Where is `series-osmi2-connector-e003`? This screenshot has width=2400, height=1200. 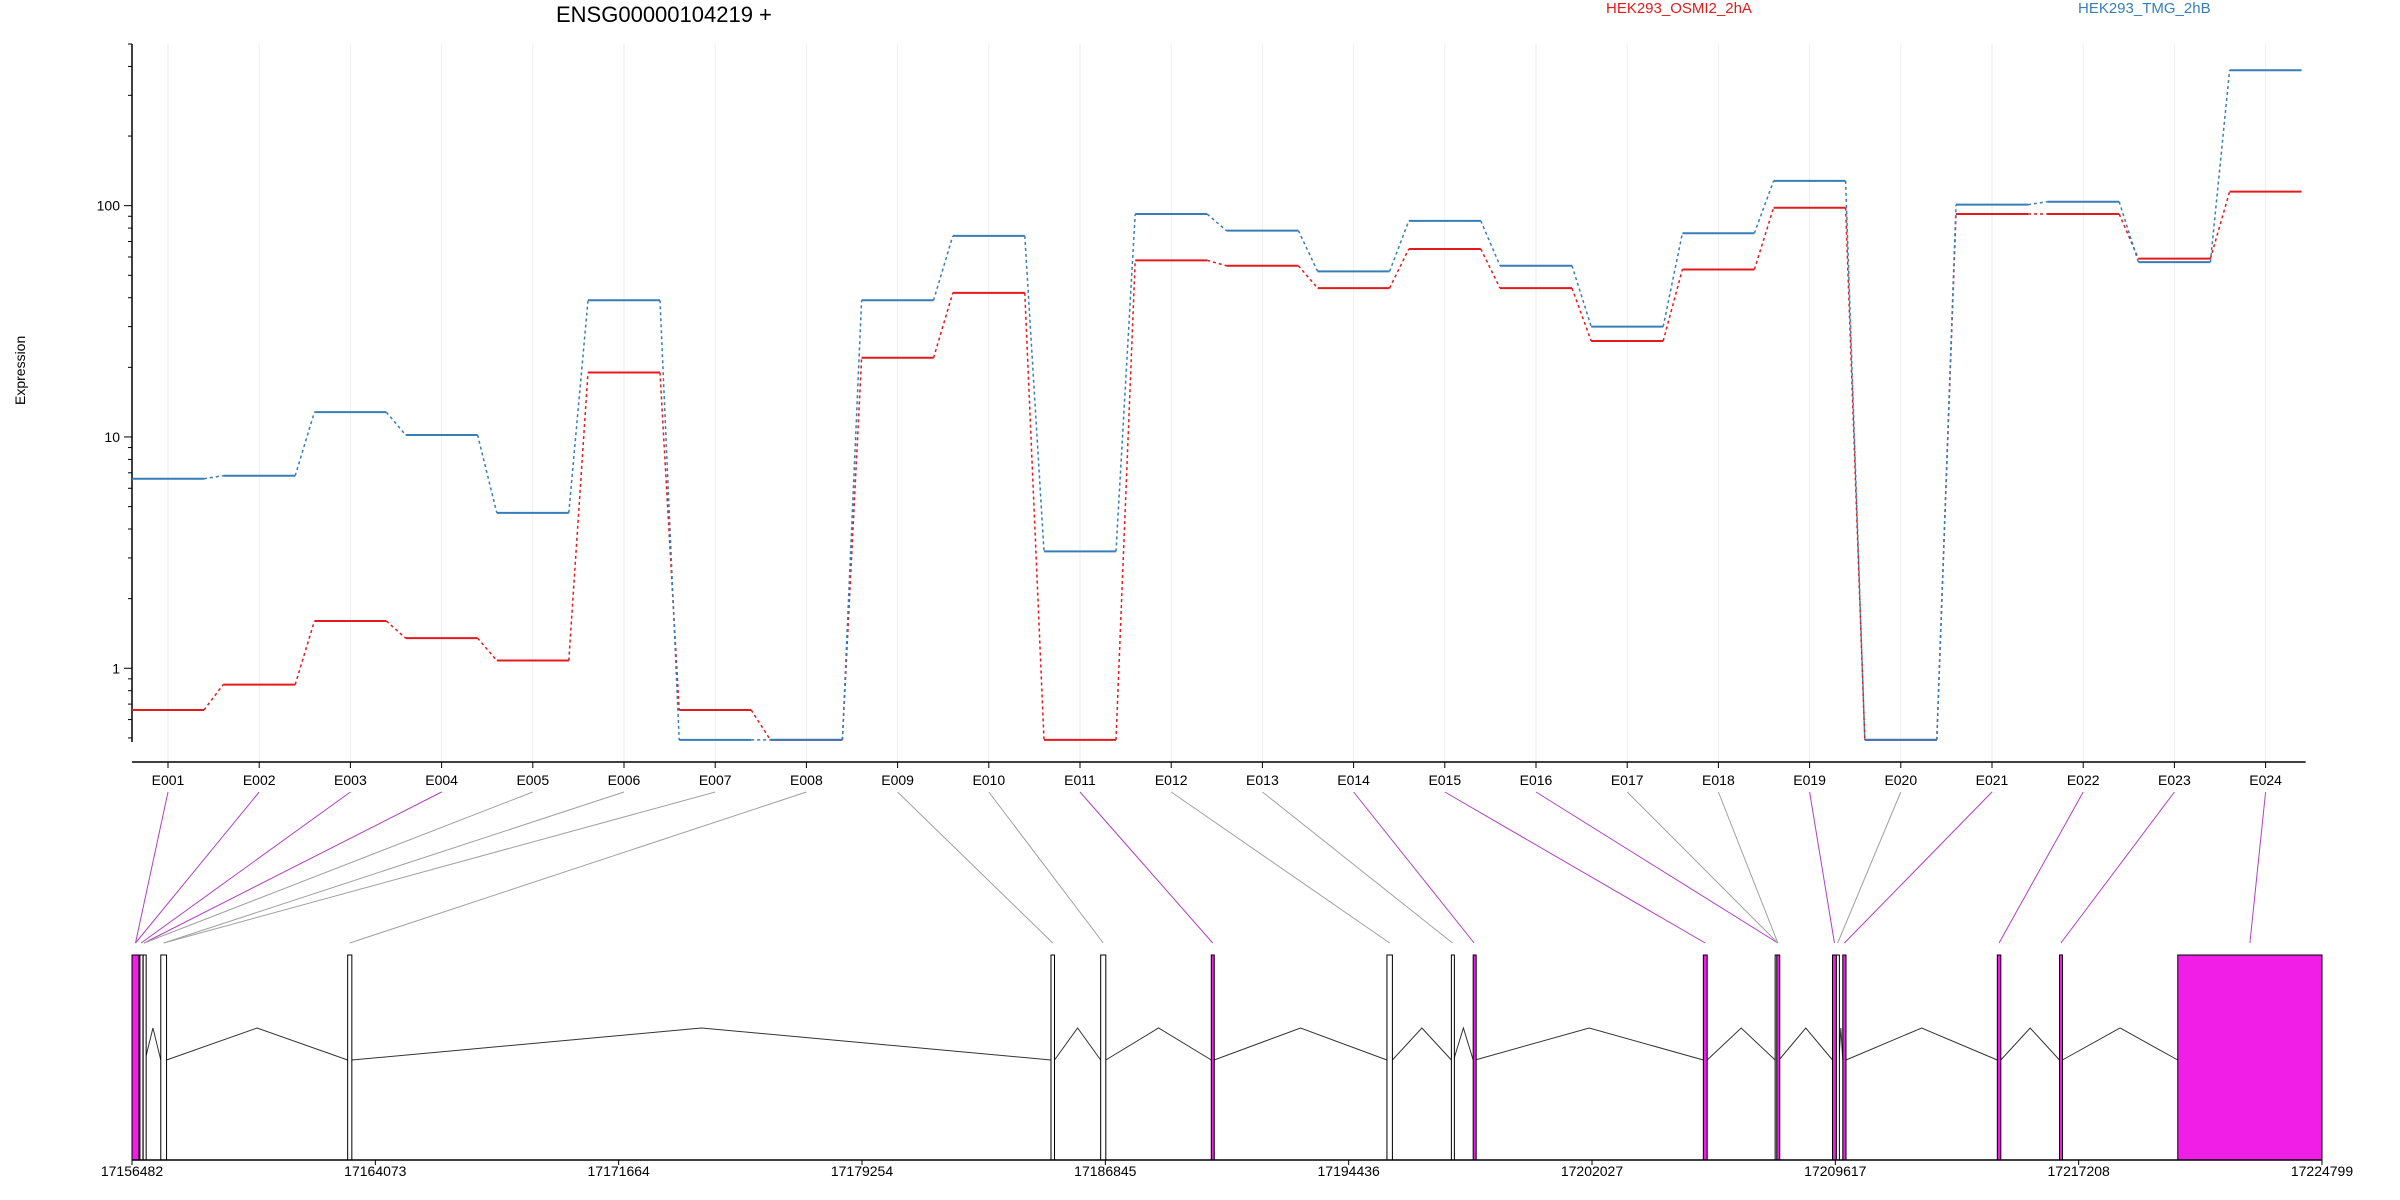
series-osmi2-connector-e003 is located at coordinates (305, 652).